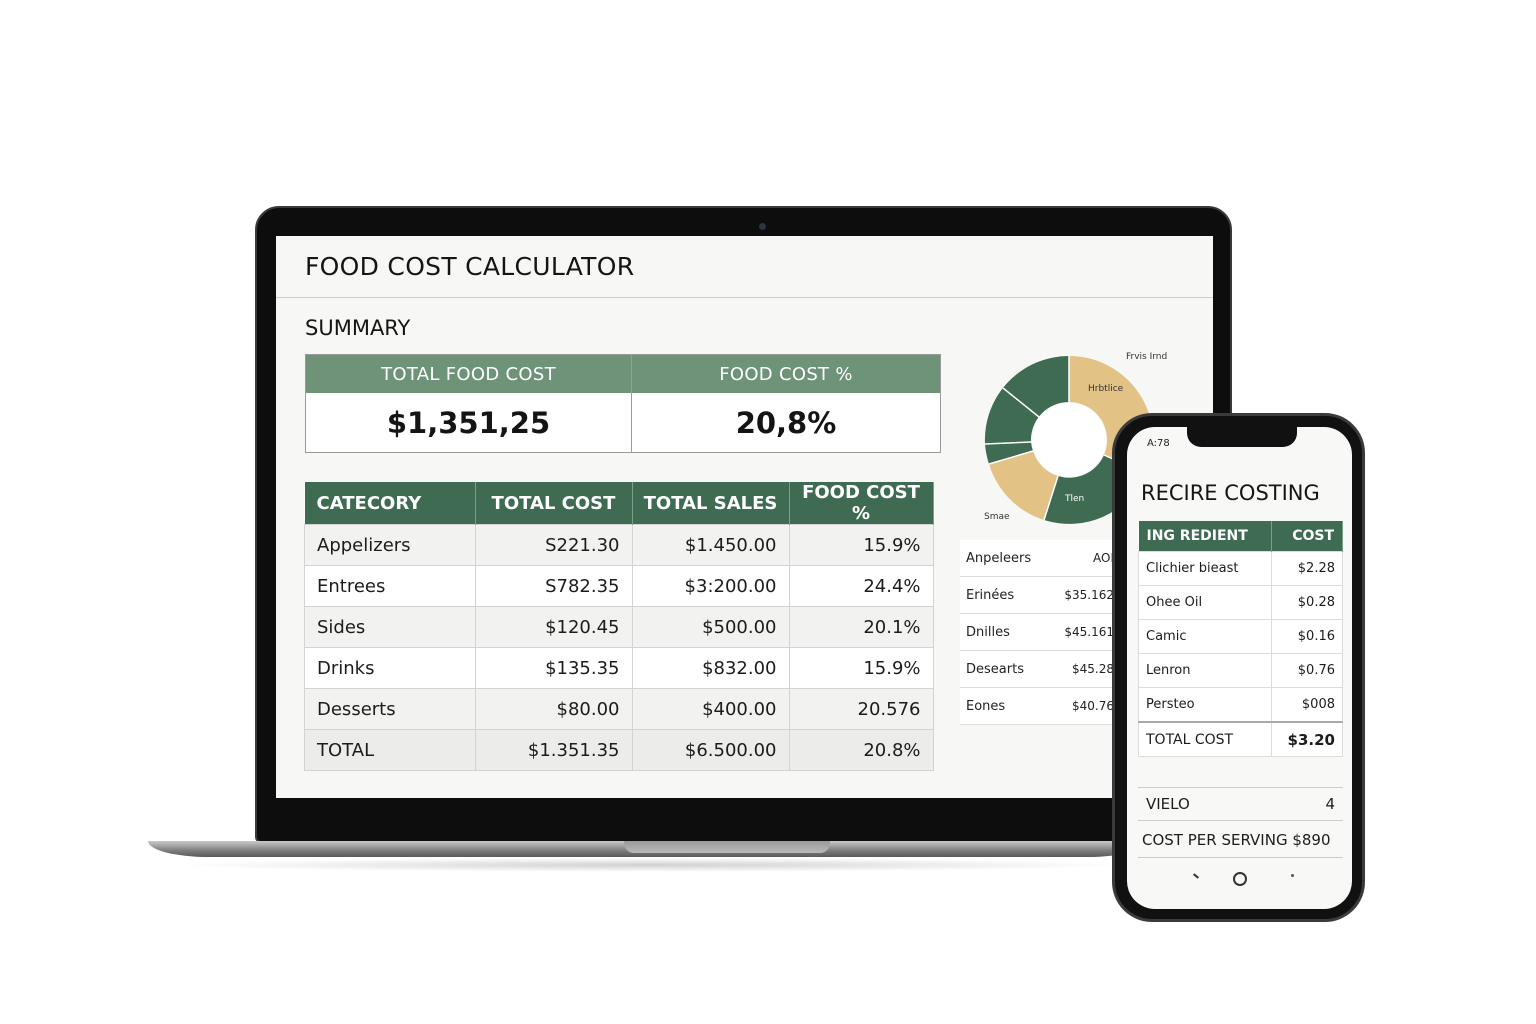 The image size is (1536, 1024). Describe the element at coordinates (1084, 595) in the screenshot. I see `mini-cell-value: $35.162` at that location.